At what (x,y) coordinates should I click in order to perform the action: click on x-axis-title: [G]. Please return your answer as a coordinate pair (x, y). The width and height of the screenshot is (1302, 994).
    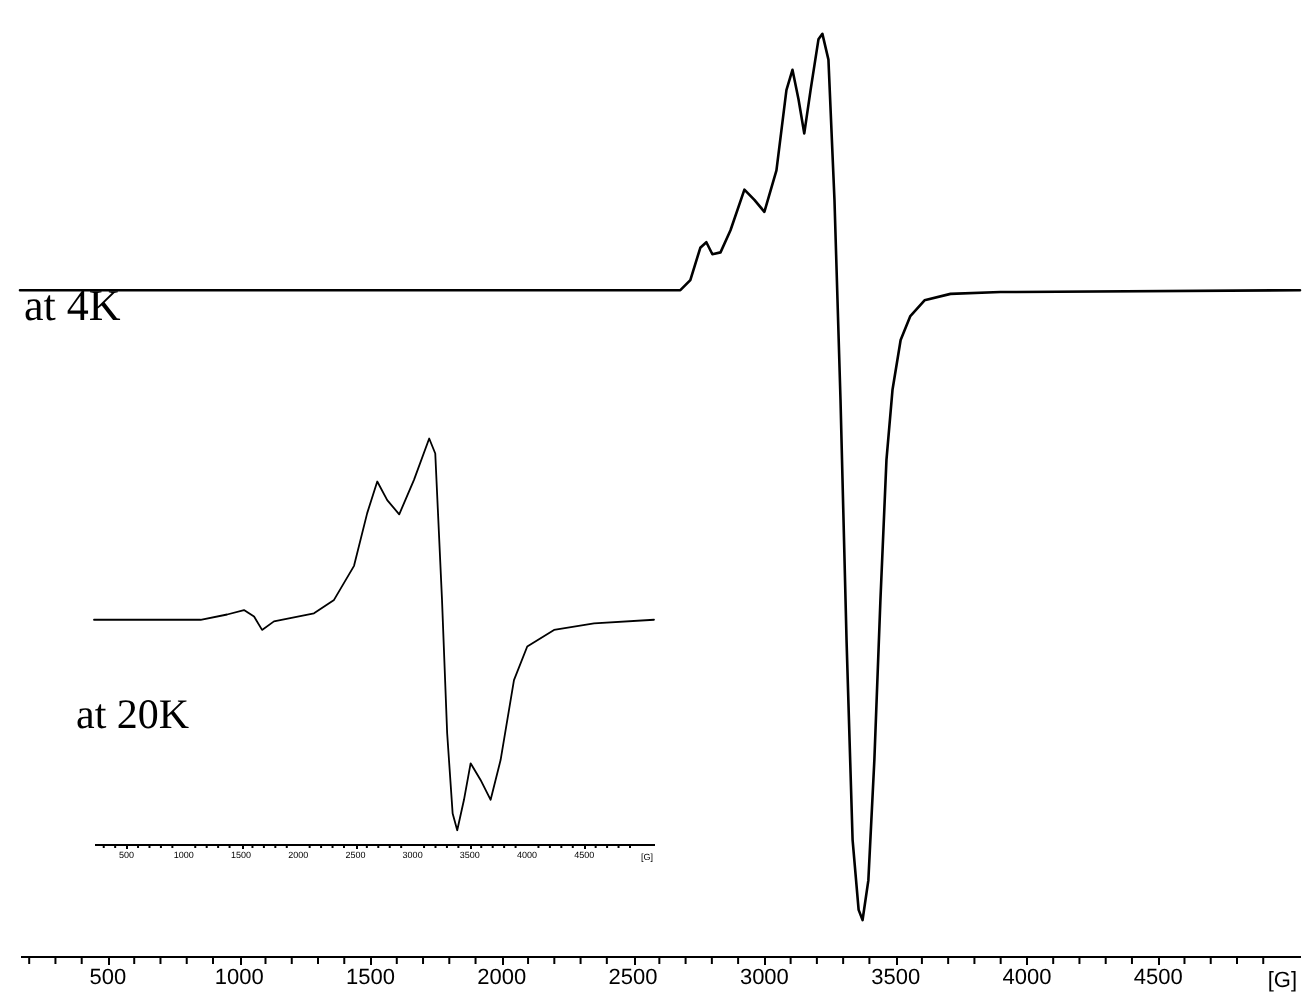
    Looking at the image, I should click on (1282, 981).